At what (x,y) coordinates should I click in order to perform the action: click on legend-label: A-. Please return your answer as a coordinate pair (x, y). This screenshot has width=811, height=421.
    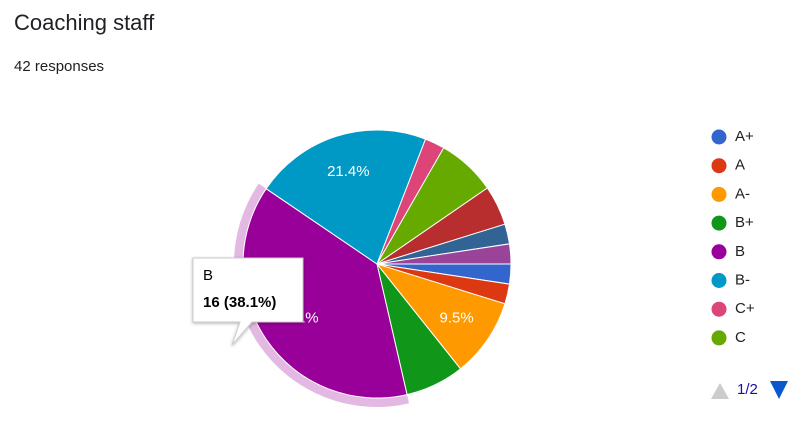
    Looking at the image, I should click on (742, 193).